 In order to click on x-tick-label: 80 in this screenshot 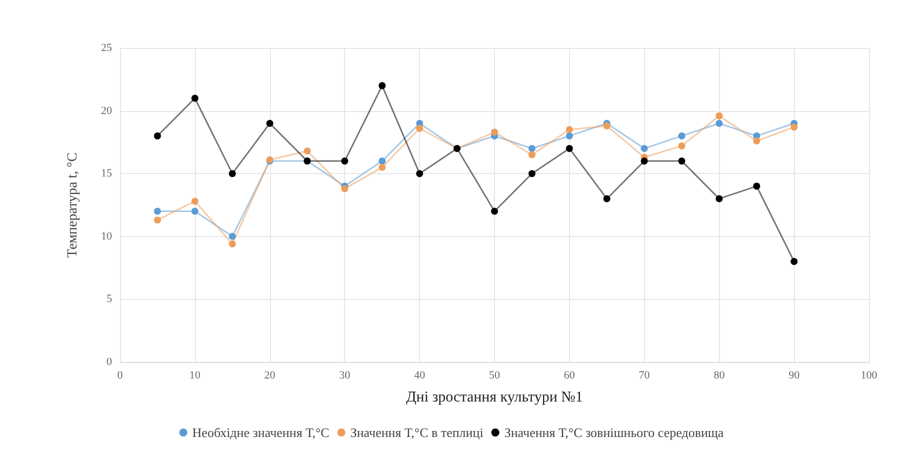, I will do `click(720, 376)`.